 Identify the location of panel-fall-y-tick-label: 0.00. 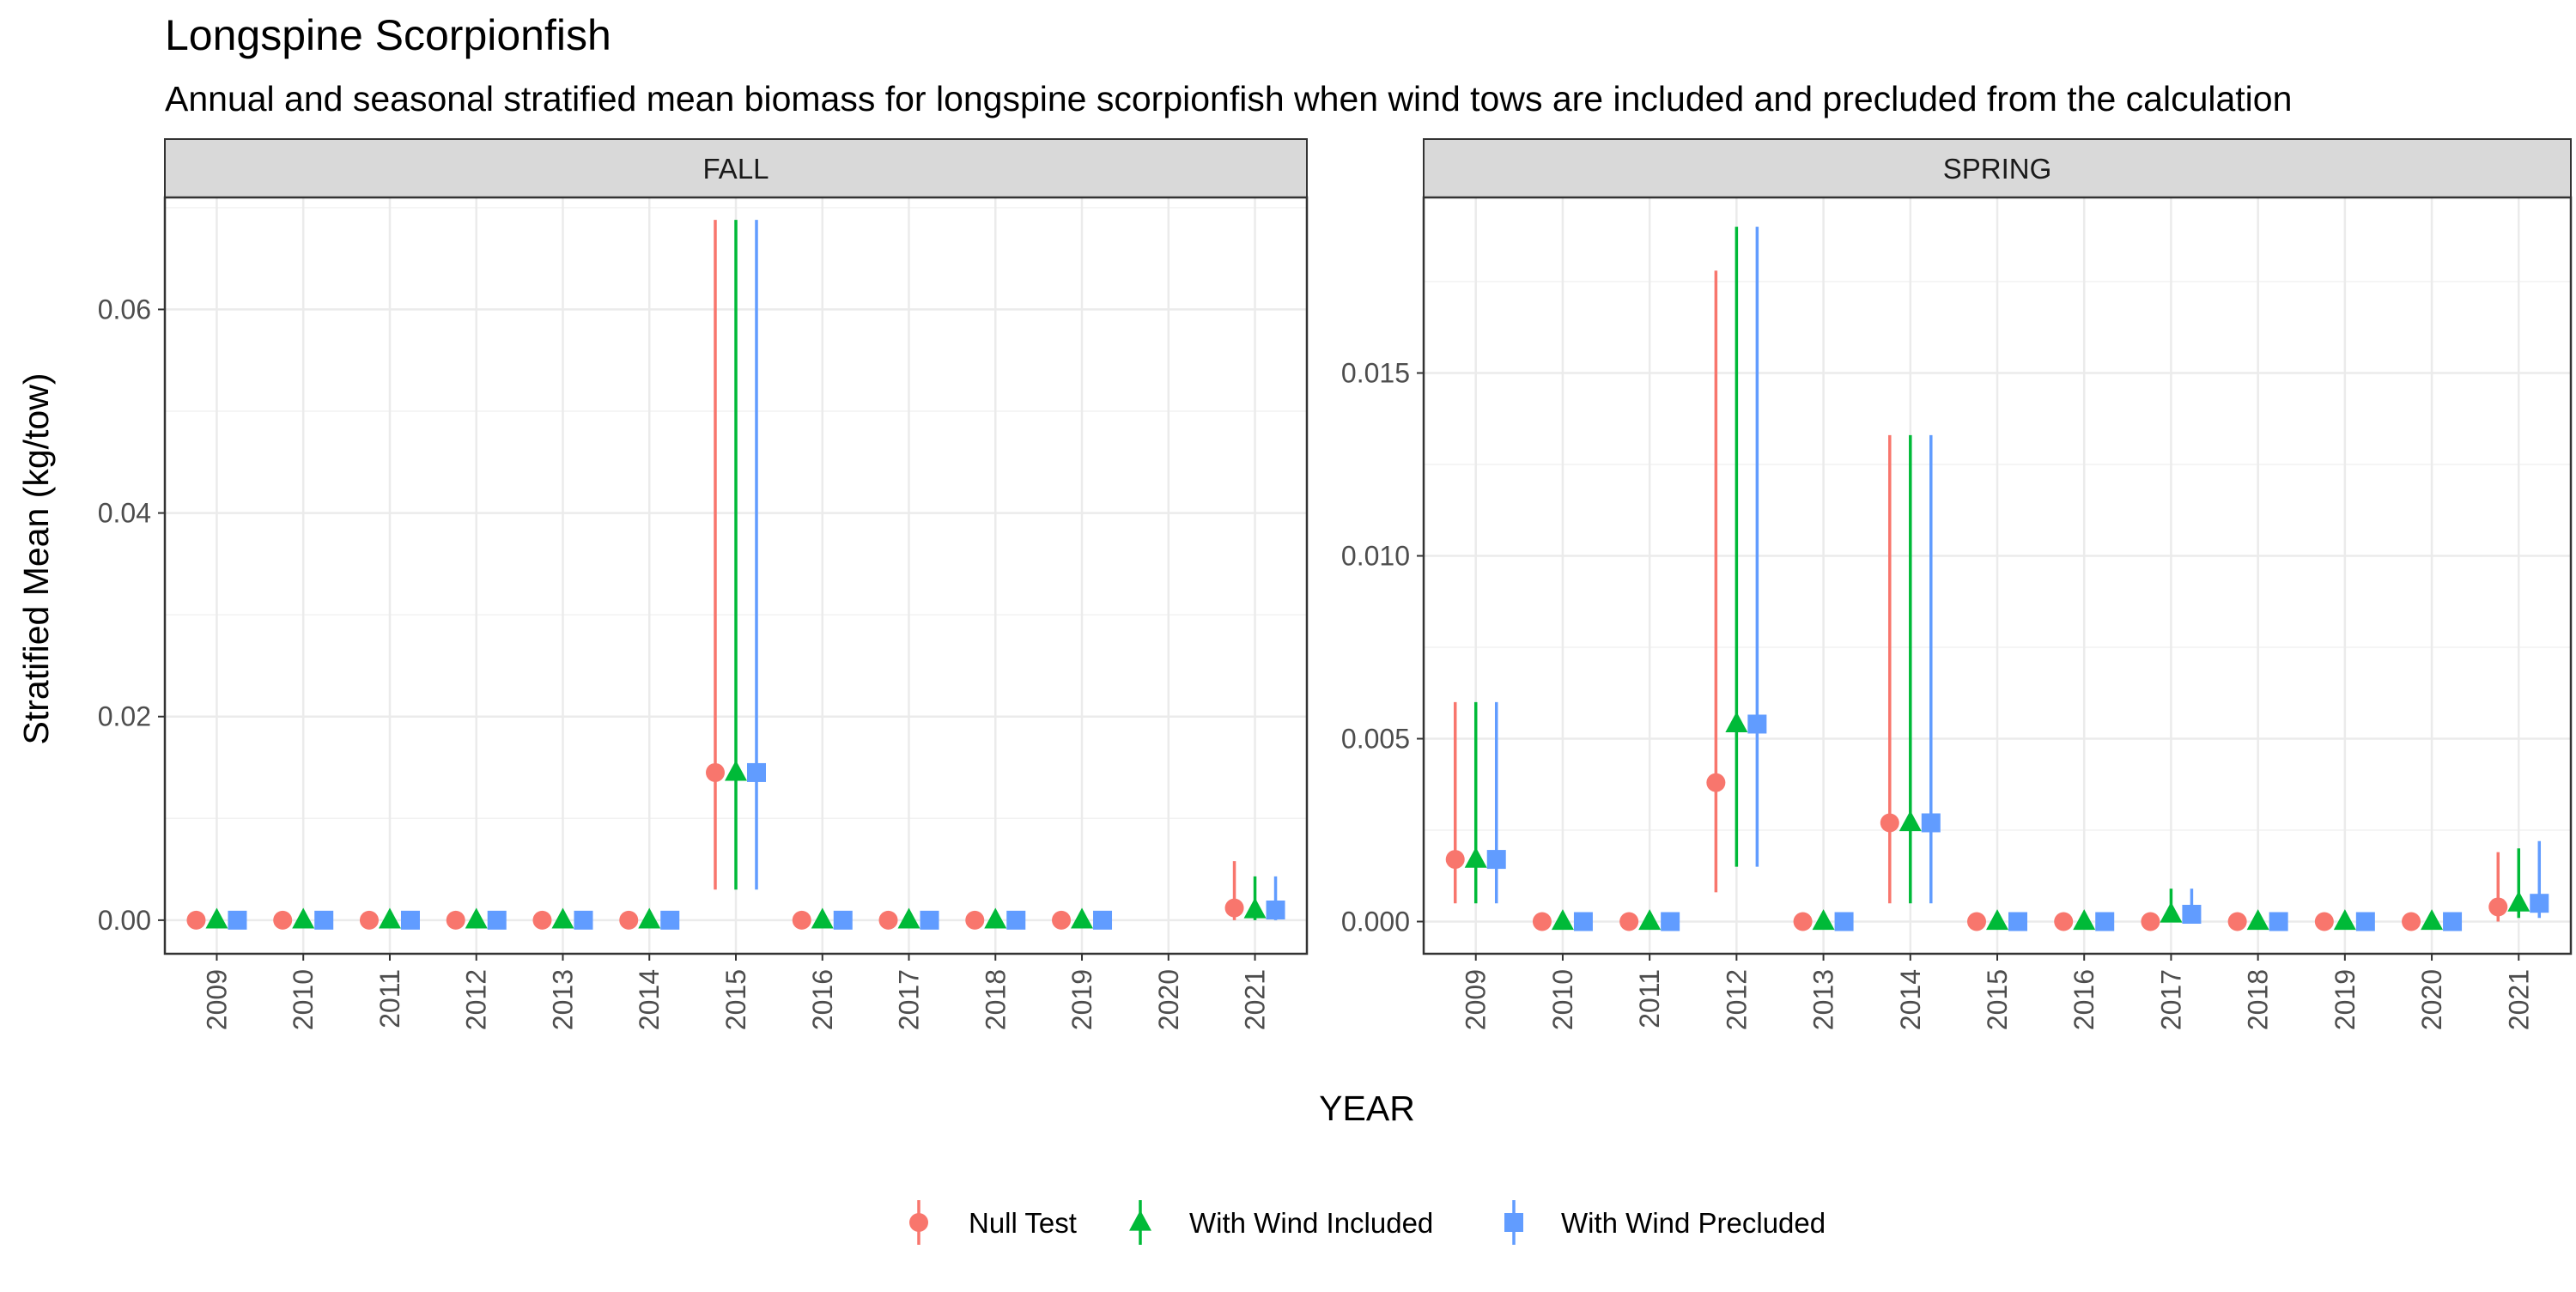
(124, 920).